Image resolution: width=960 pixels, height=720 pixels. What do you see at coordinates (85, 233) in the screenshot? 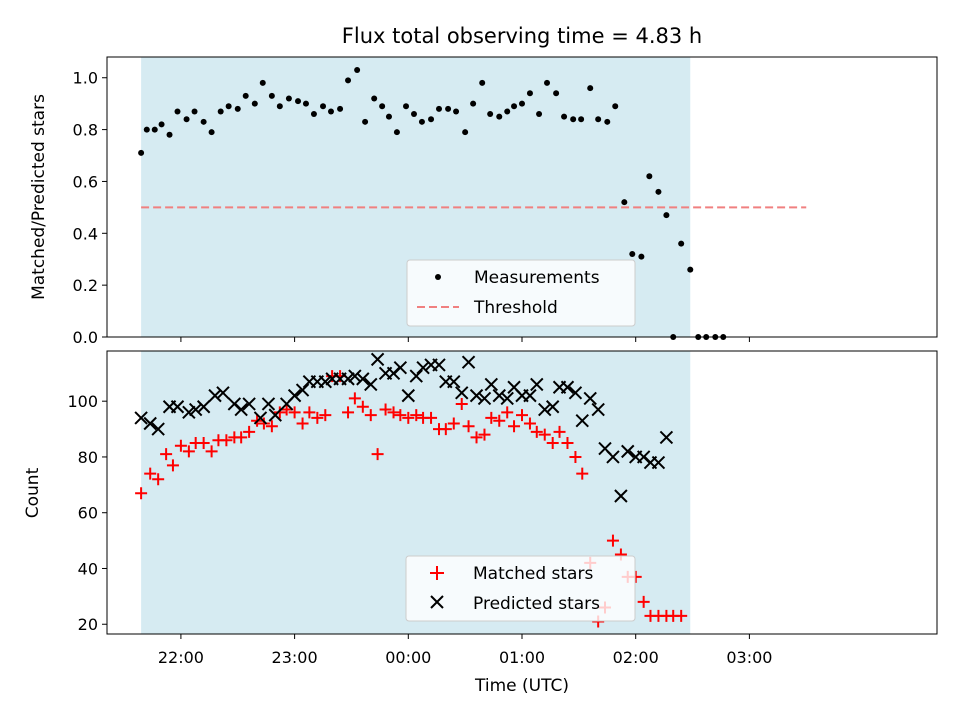
I see `y-tick-label: 0.4` at bounding box center [85, 233].